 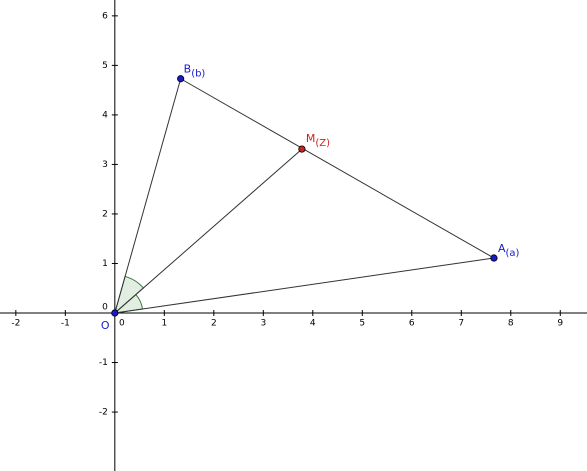 What do you see at coordinates (105, 264) in the screenshot?
I see `y-tick-label: 1` at bounding box center [105, 264].